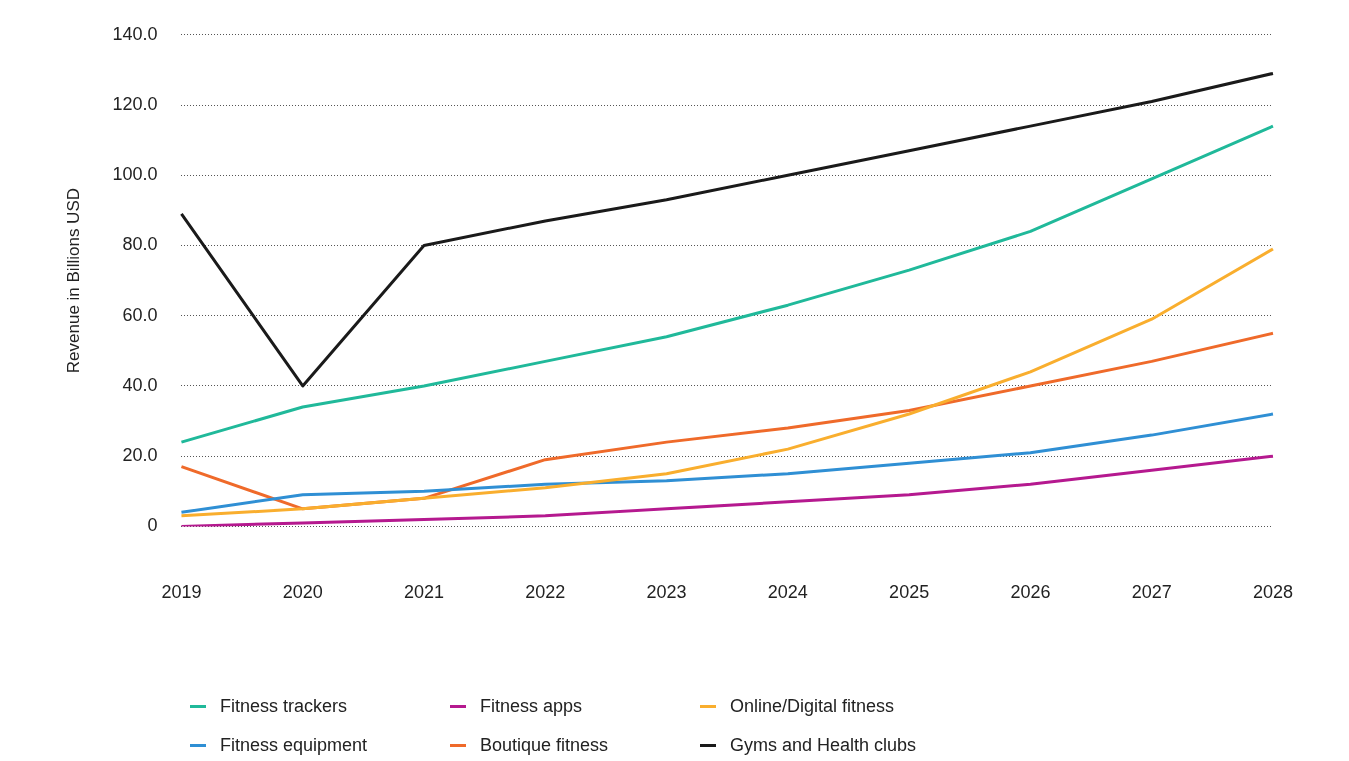 The height and width of the screenshot is (761, 1349). Describe the element at coordinates (1030, 592) in the screenshot. I see `x-tick-label: 2026` at that location.